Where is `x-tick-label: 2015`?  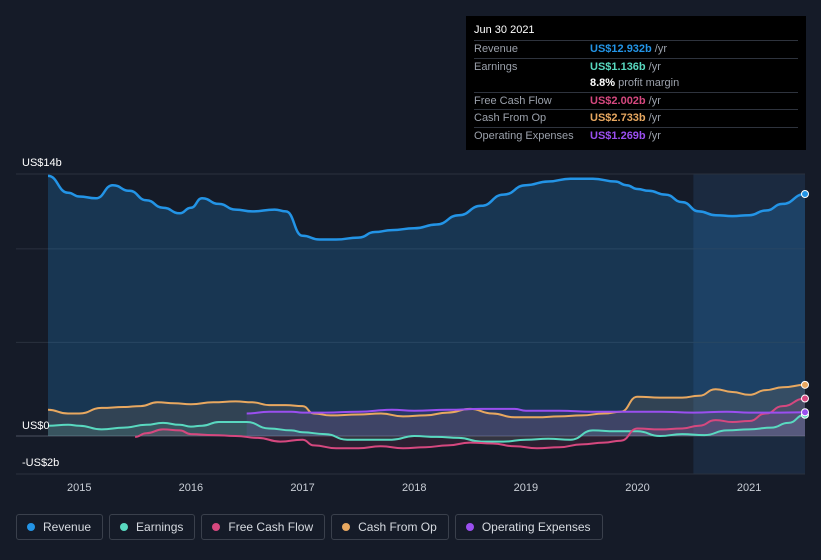 x-tick-label: 2015 is located at coordinates (79, 488).